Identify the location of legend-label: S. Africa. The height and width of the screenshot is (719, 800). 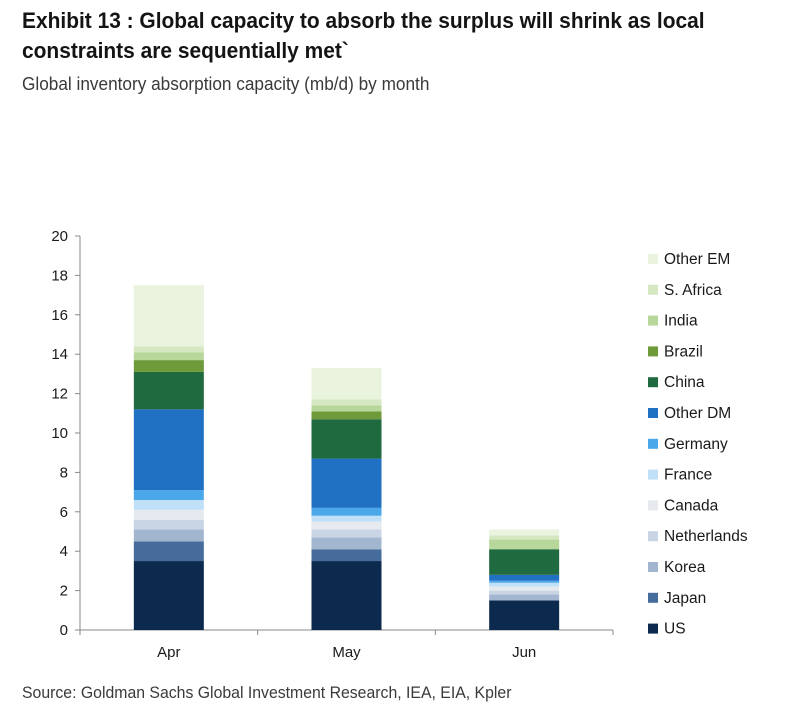
(693, 290).